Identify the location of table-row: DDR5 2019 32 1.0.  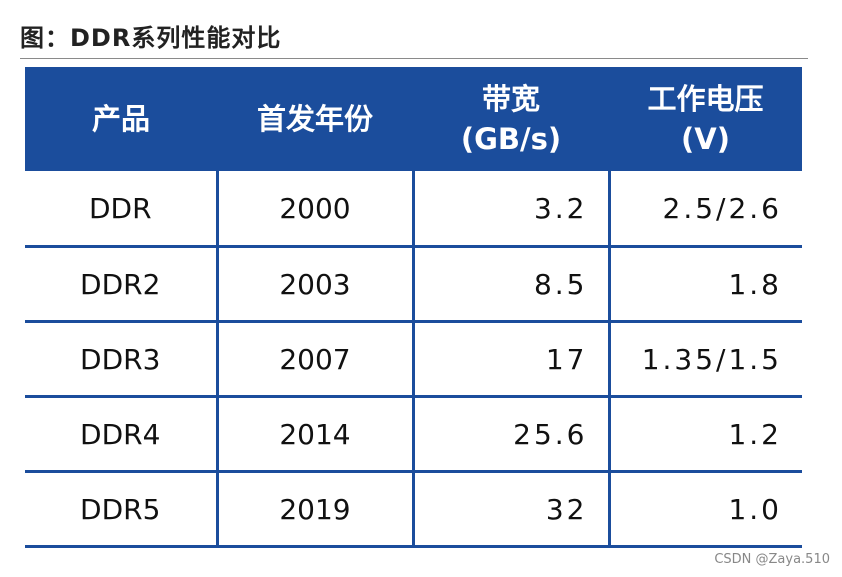
(413, 509).